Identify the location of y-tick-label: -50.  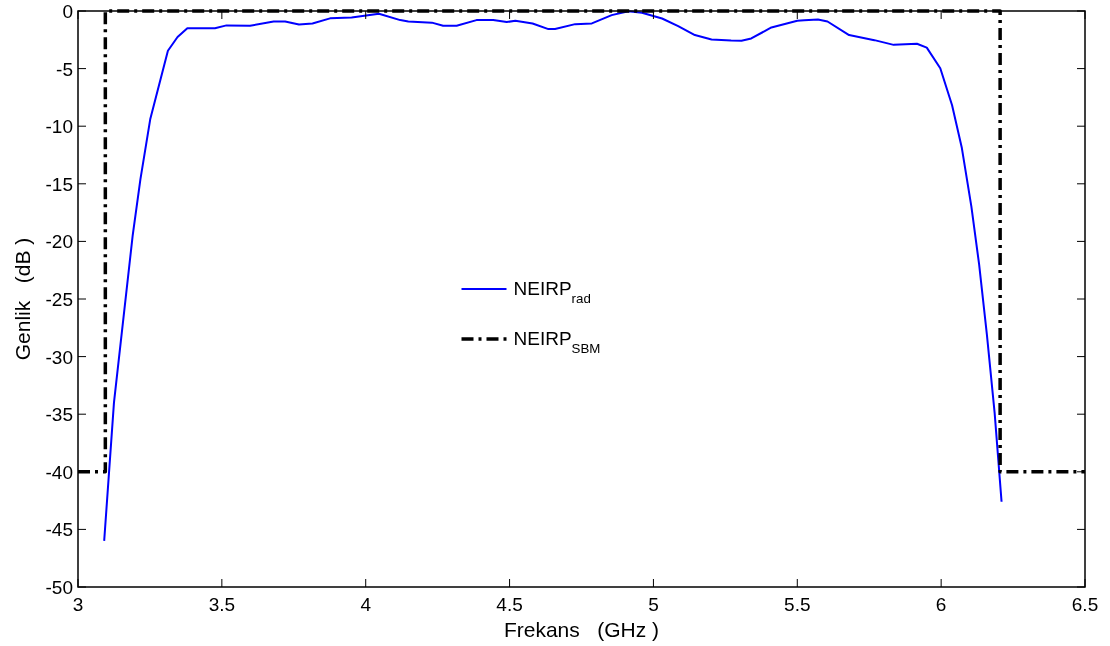
(59, 587).